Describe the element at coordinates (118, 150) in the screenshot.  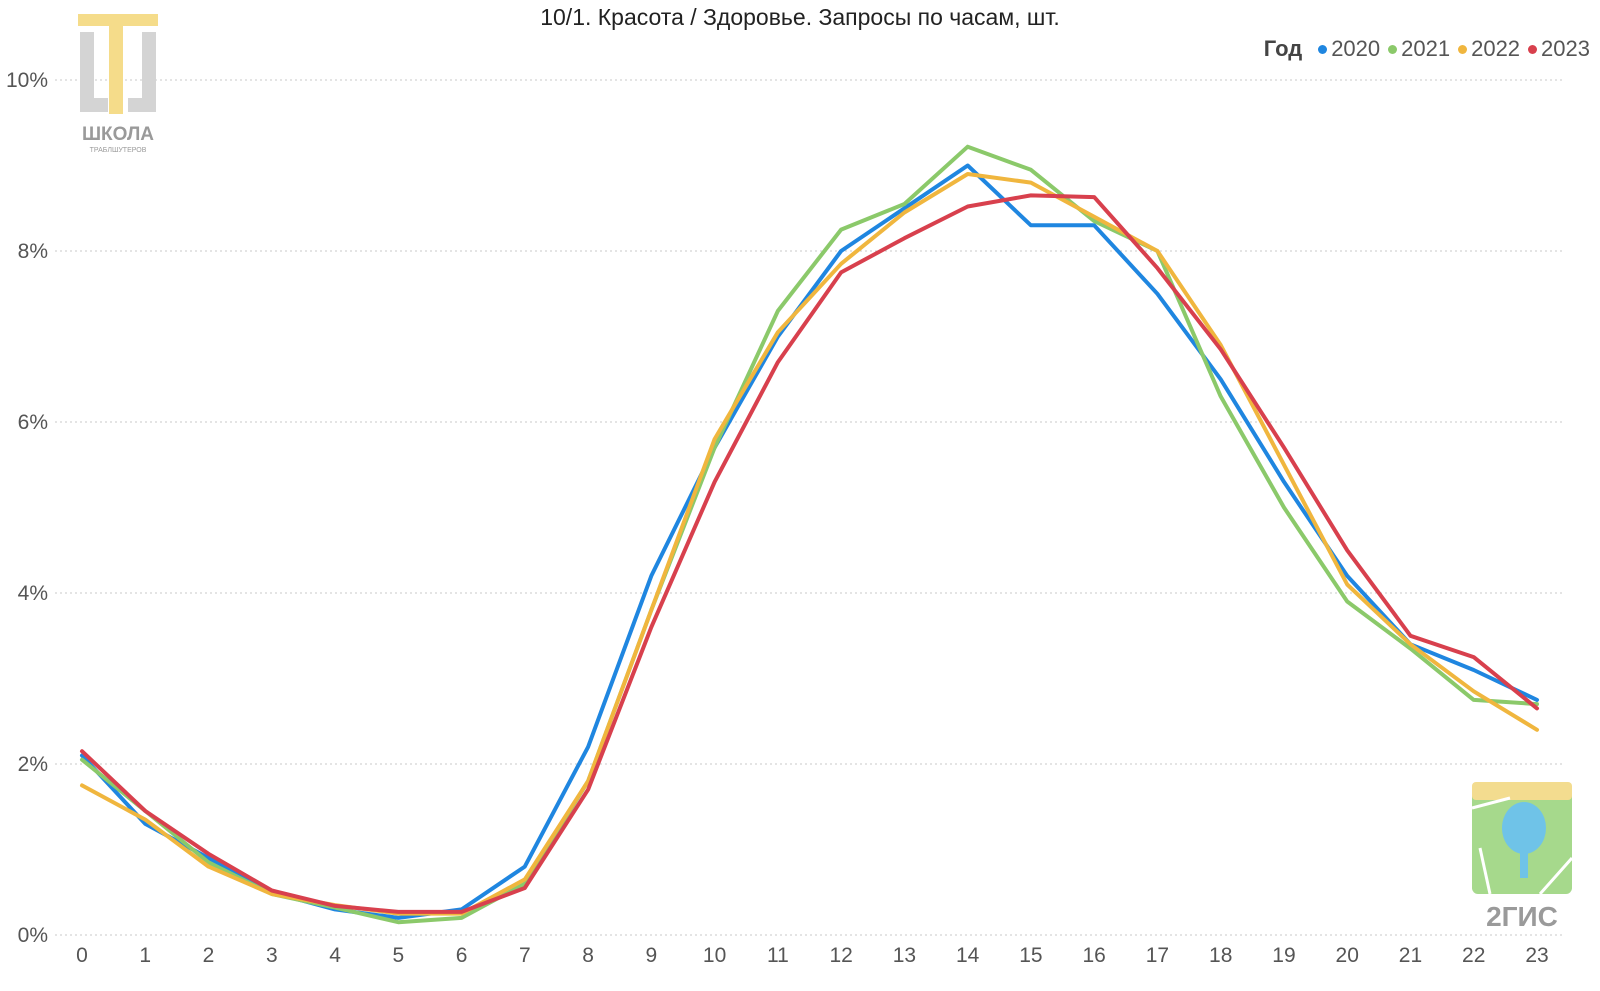
I see `logo-subtext: ТРАБЛШУТЕРОВ` at that location.